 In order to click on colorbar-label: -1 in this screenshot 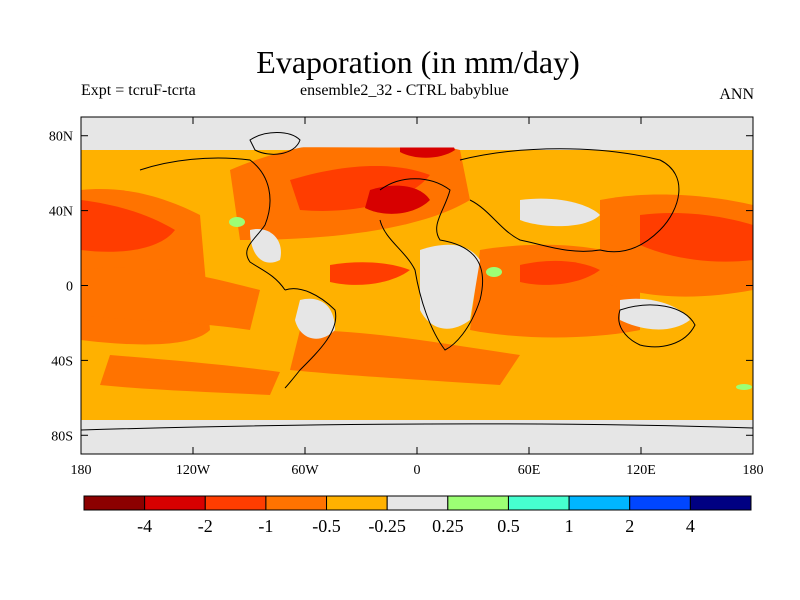, I will do `click(265, 526)`.